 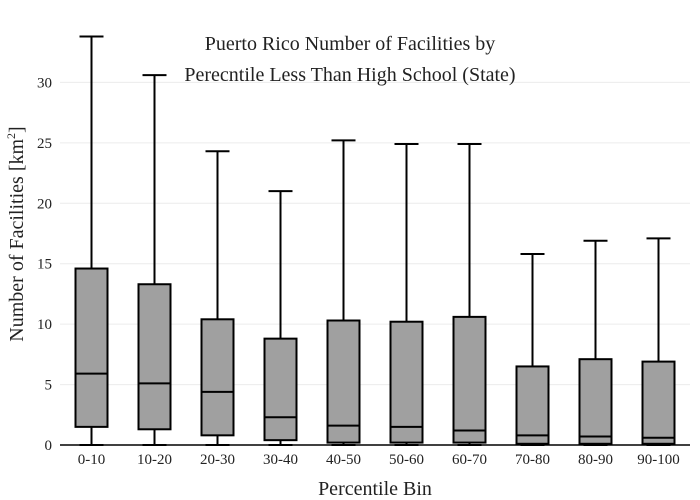 What do you see at coordinates (17, 240) in the screenshot?
I see `y-axis-title-main: Number of Facilities [km` at bounding box center [17, 240].